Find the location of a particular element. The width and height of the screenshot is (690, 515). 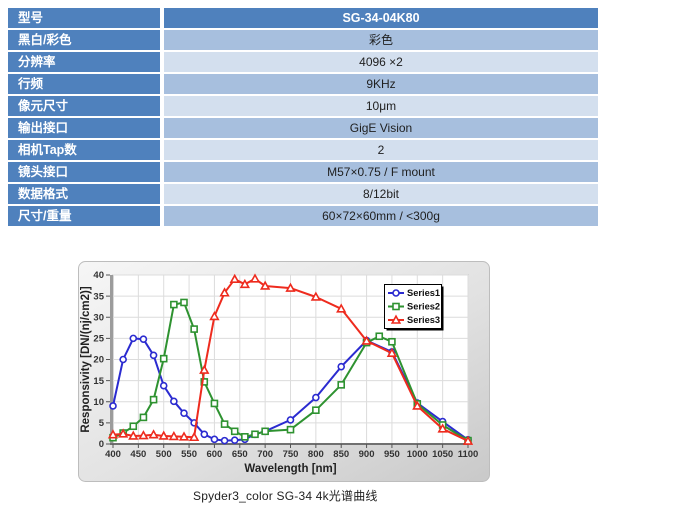

spec-value-cell: 9KHz is located at coordinates (381, 84).